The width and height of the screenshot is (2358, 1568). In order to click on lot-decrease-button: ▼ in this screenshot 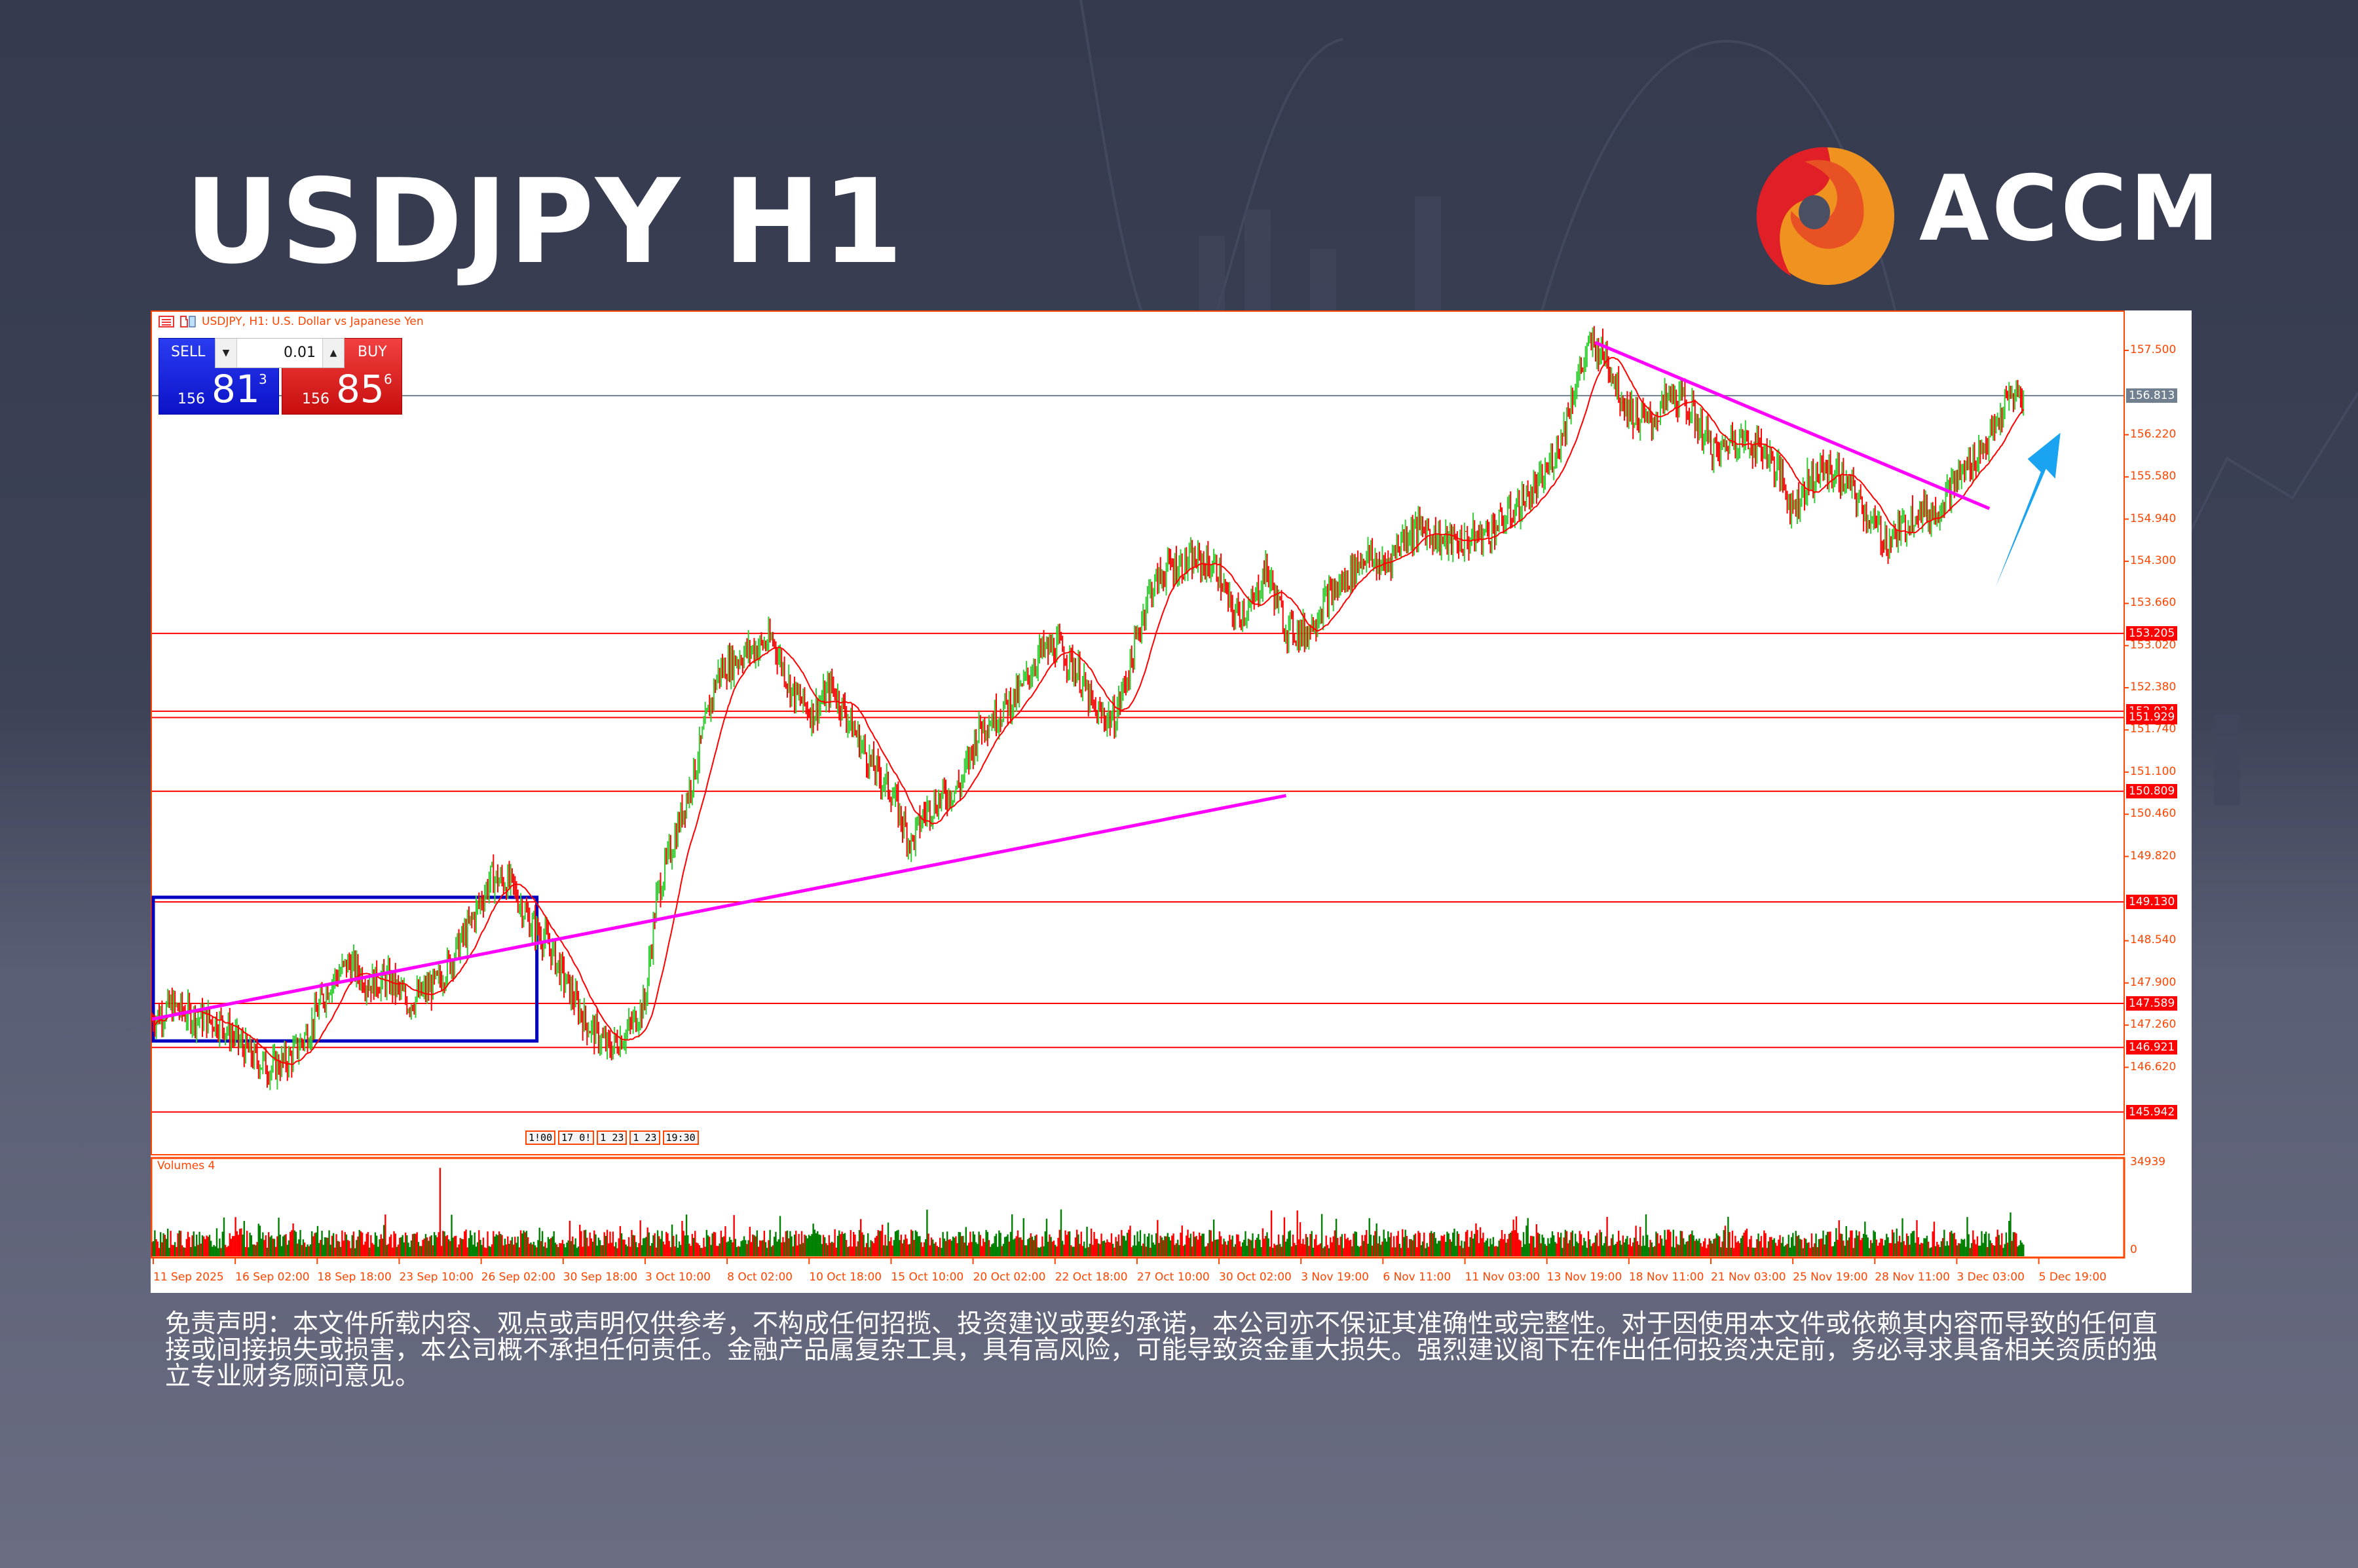, I will do `click(226, 353)`.